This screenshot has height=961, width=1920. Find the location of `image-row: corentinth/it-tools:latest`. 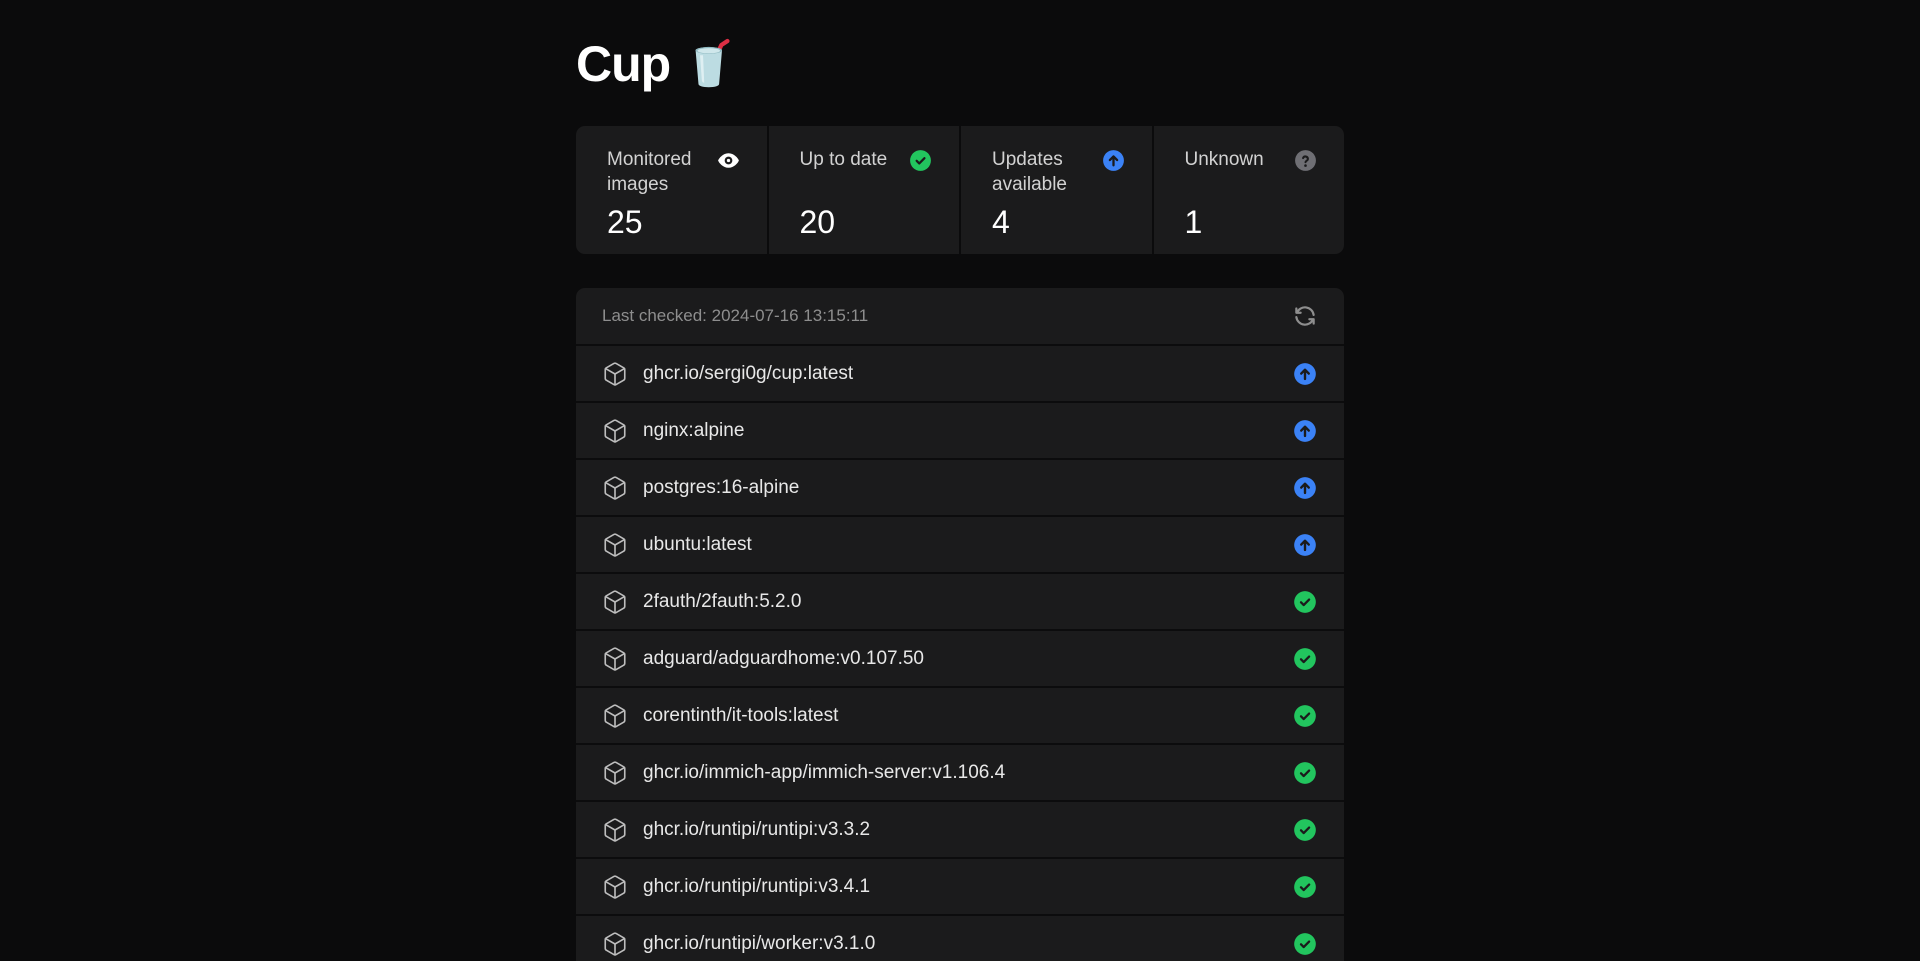

image-row: corentinth/it-tools:latest is located at coordinates (960, 714).